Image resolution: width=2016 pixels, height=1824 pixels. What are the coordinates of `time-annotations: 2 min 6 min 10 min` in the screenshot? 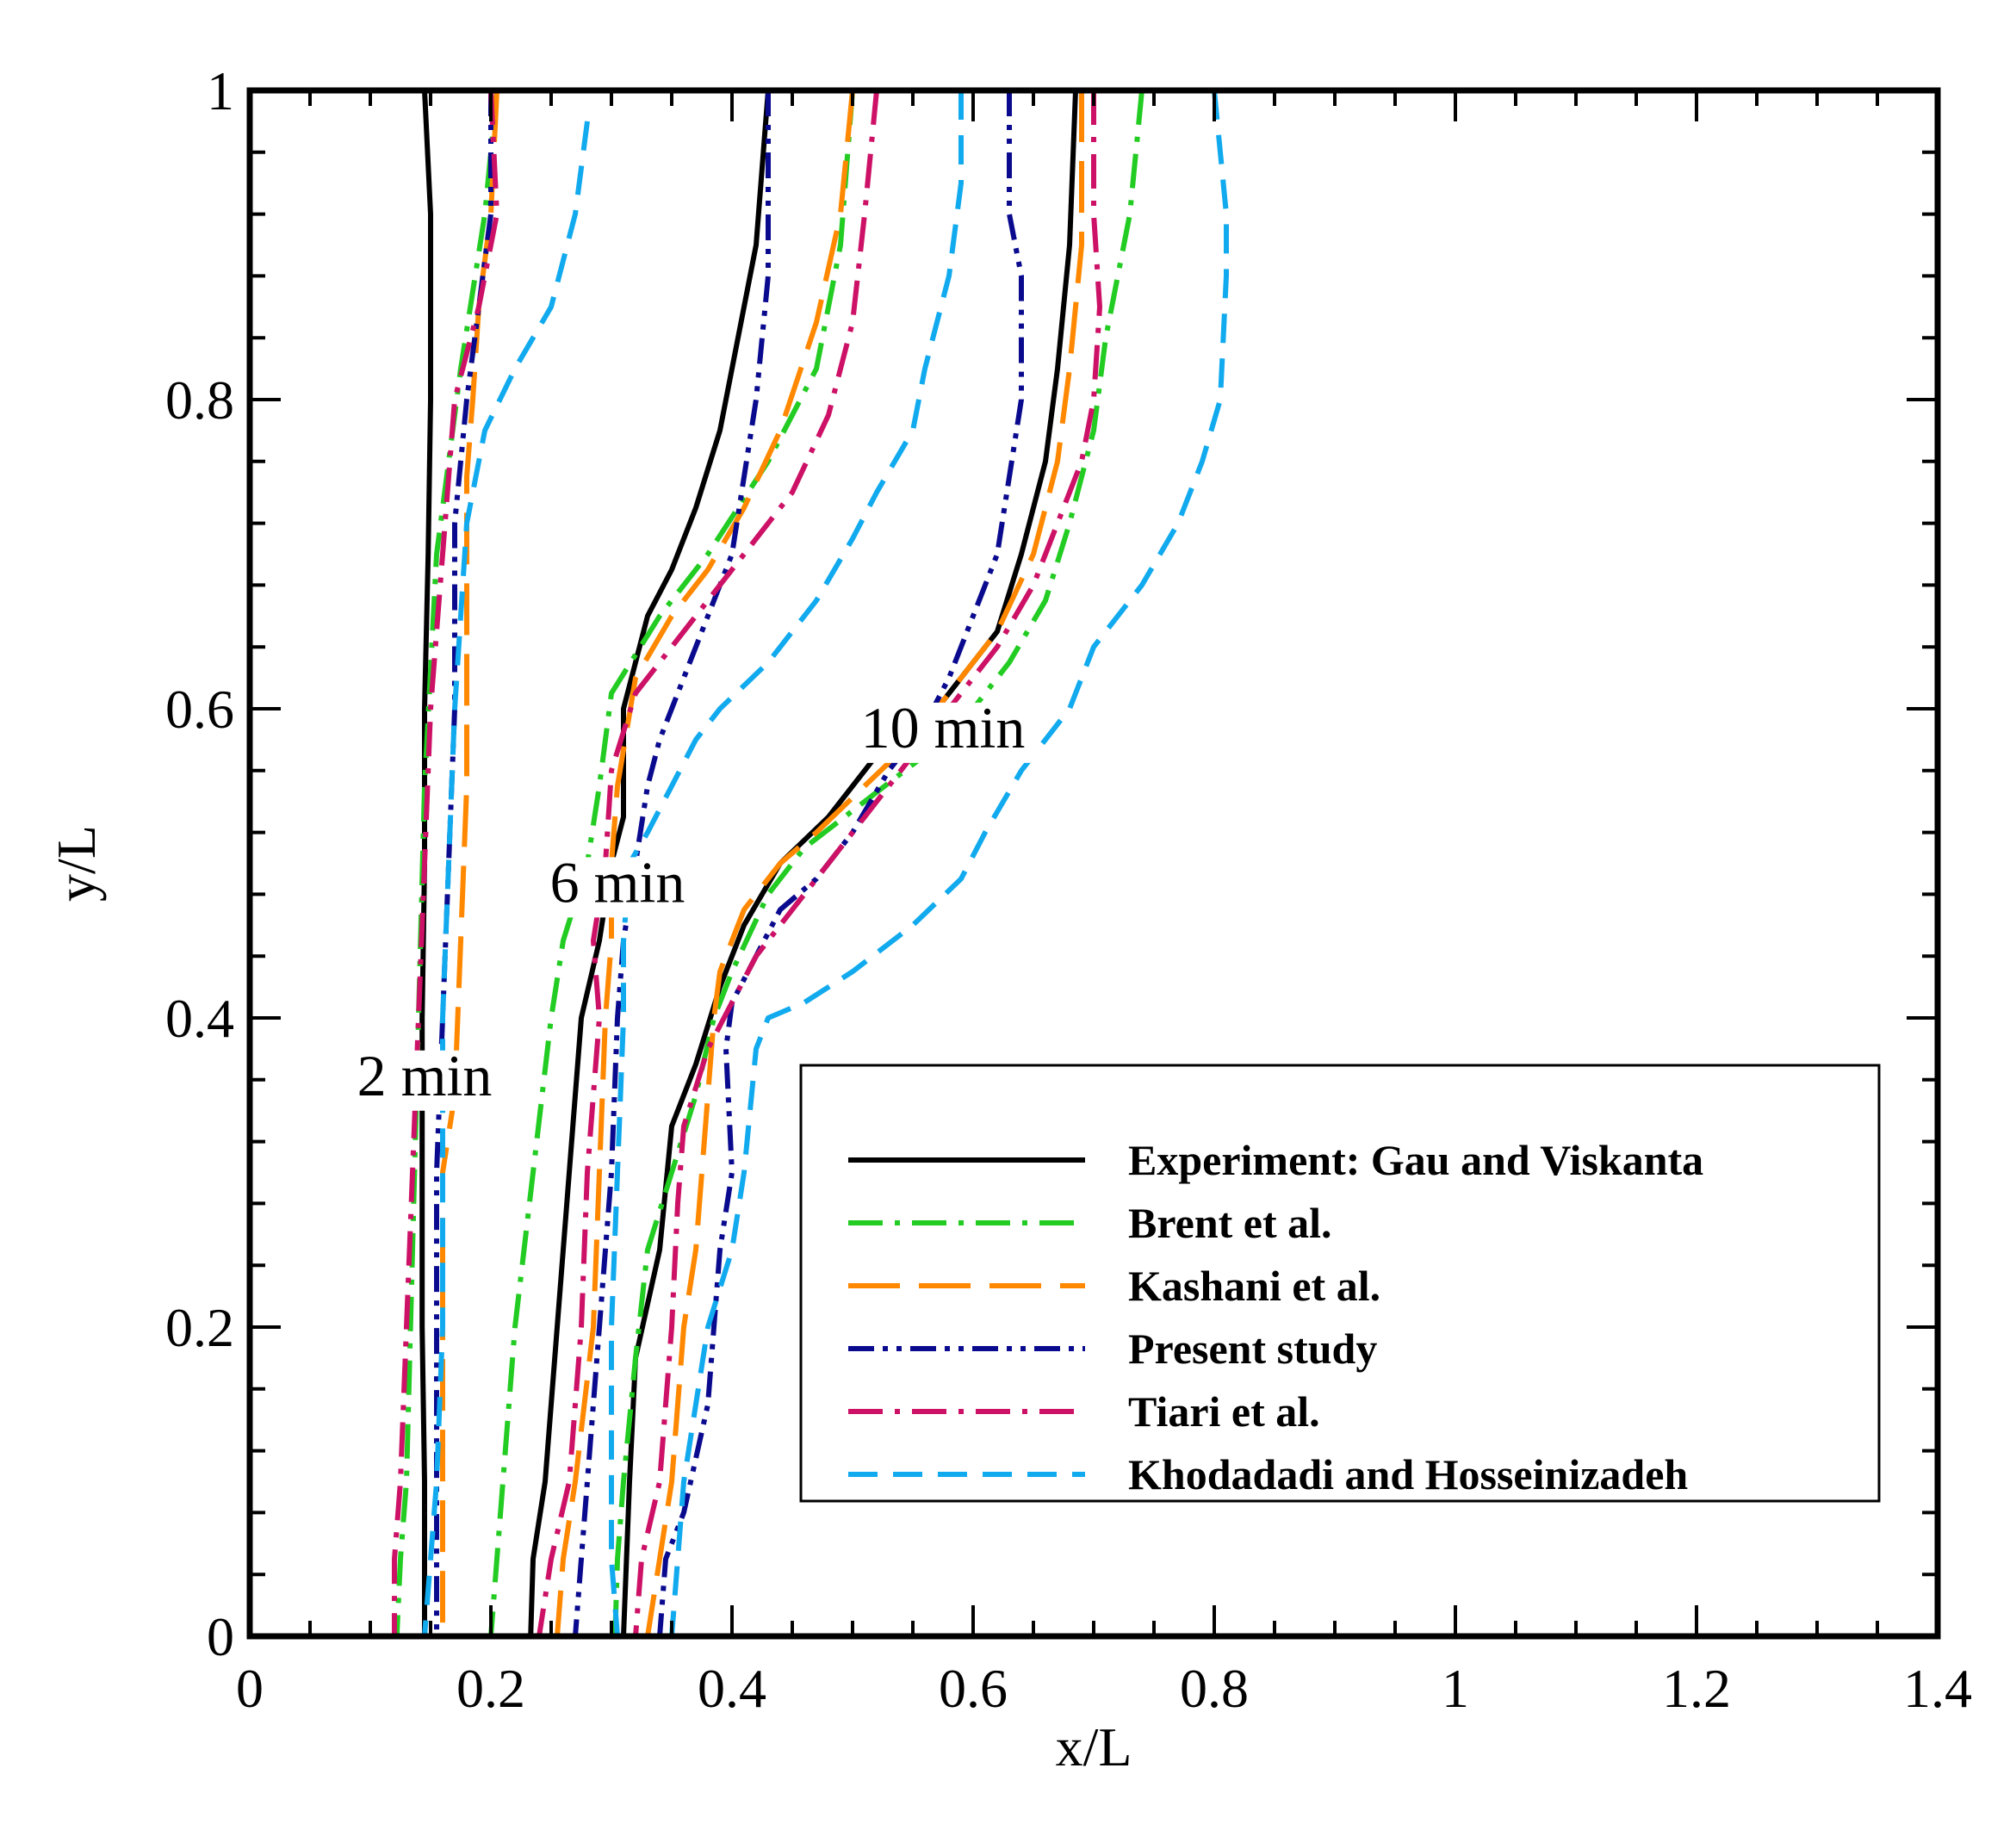 It's located at (691, 903).